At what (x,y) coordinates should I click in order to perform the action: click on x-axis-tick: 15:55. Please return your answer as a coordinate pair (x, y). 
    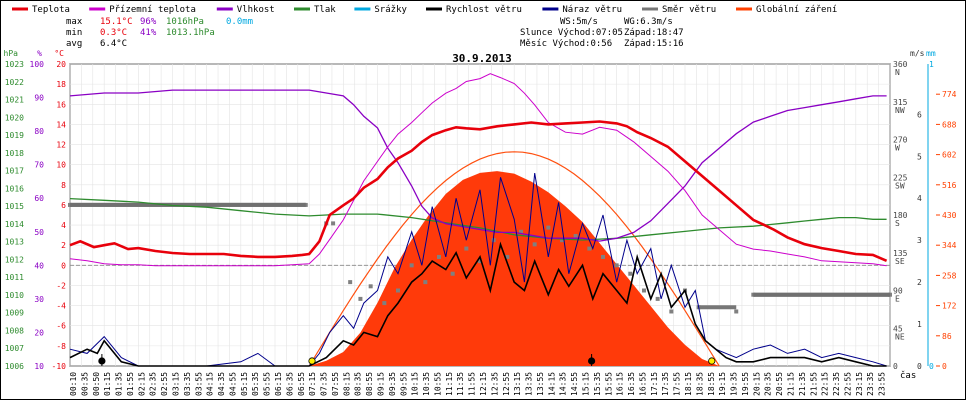
    Looking at the image, I should click on (608, 384).